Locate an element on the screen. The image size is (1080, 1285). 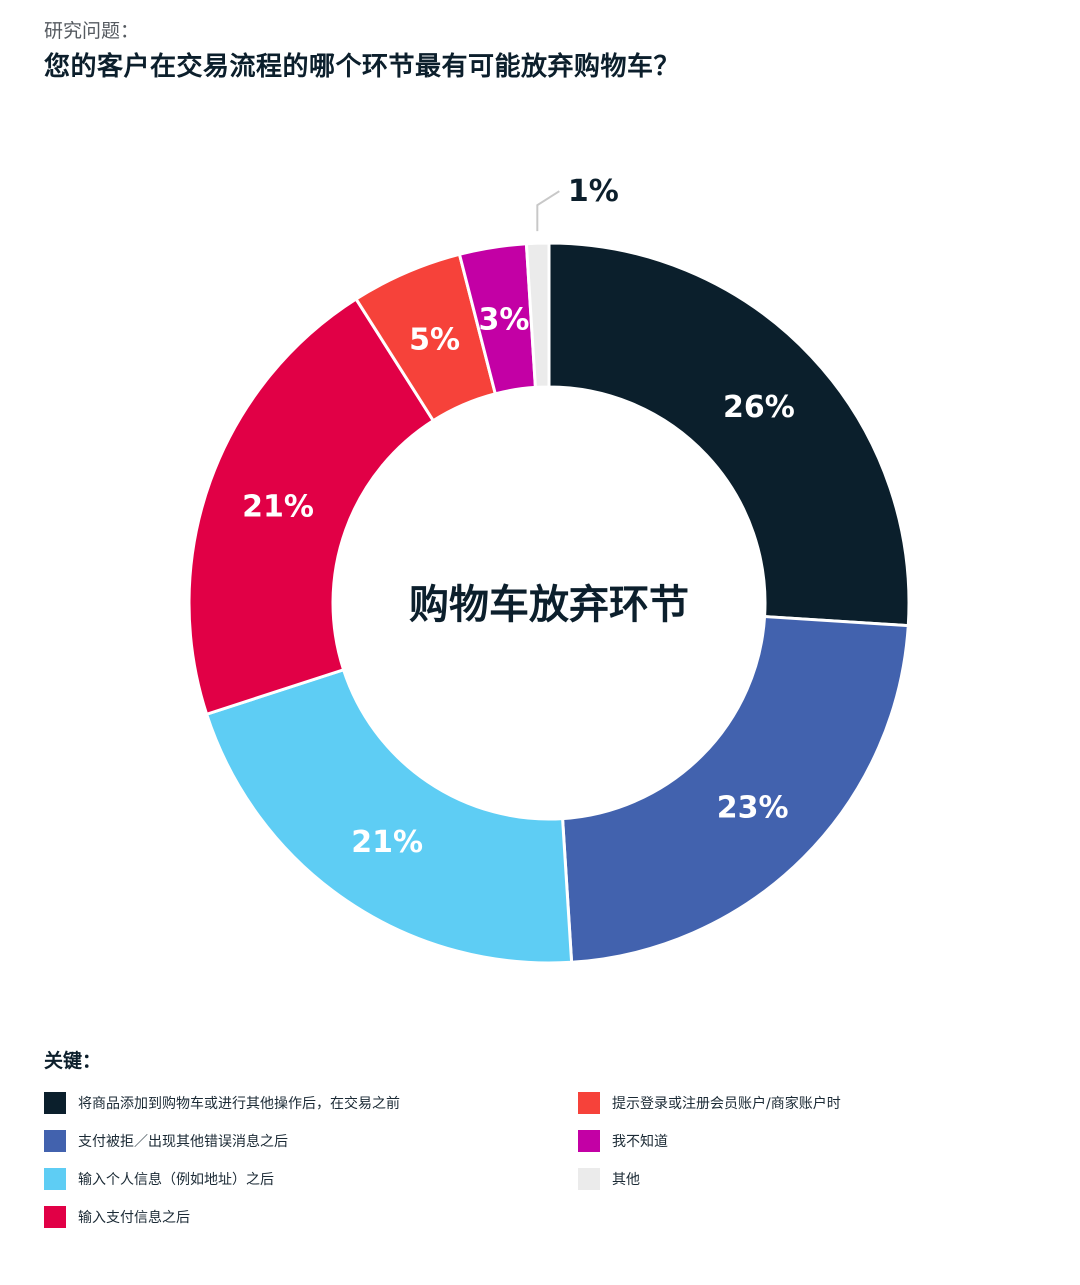
legend-item: 输入支付信息之后 is located at coordinates (117, 1217).